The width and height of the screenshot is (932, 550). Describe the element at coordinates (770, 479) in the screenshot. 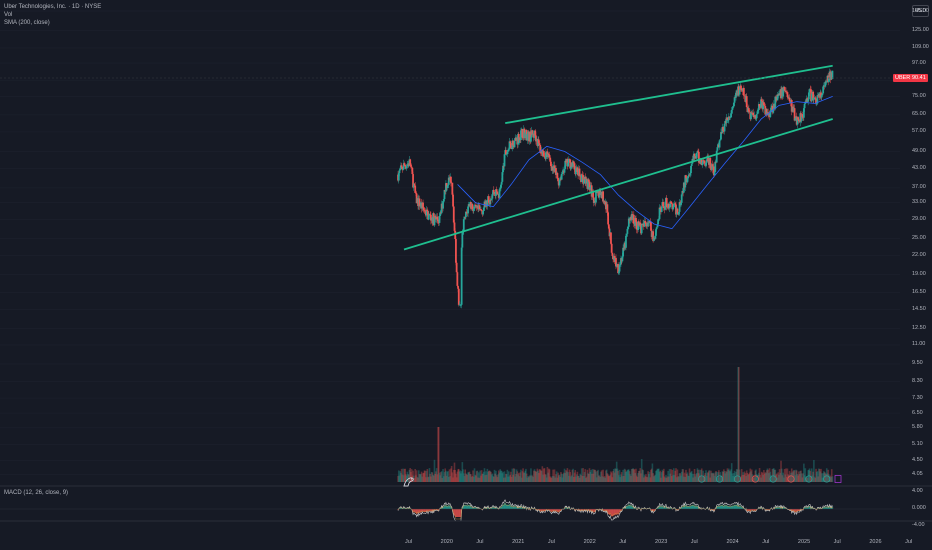

I see `event-markers` at that location.